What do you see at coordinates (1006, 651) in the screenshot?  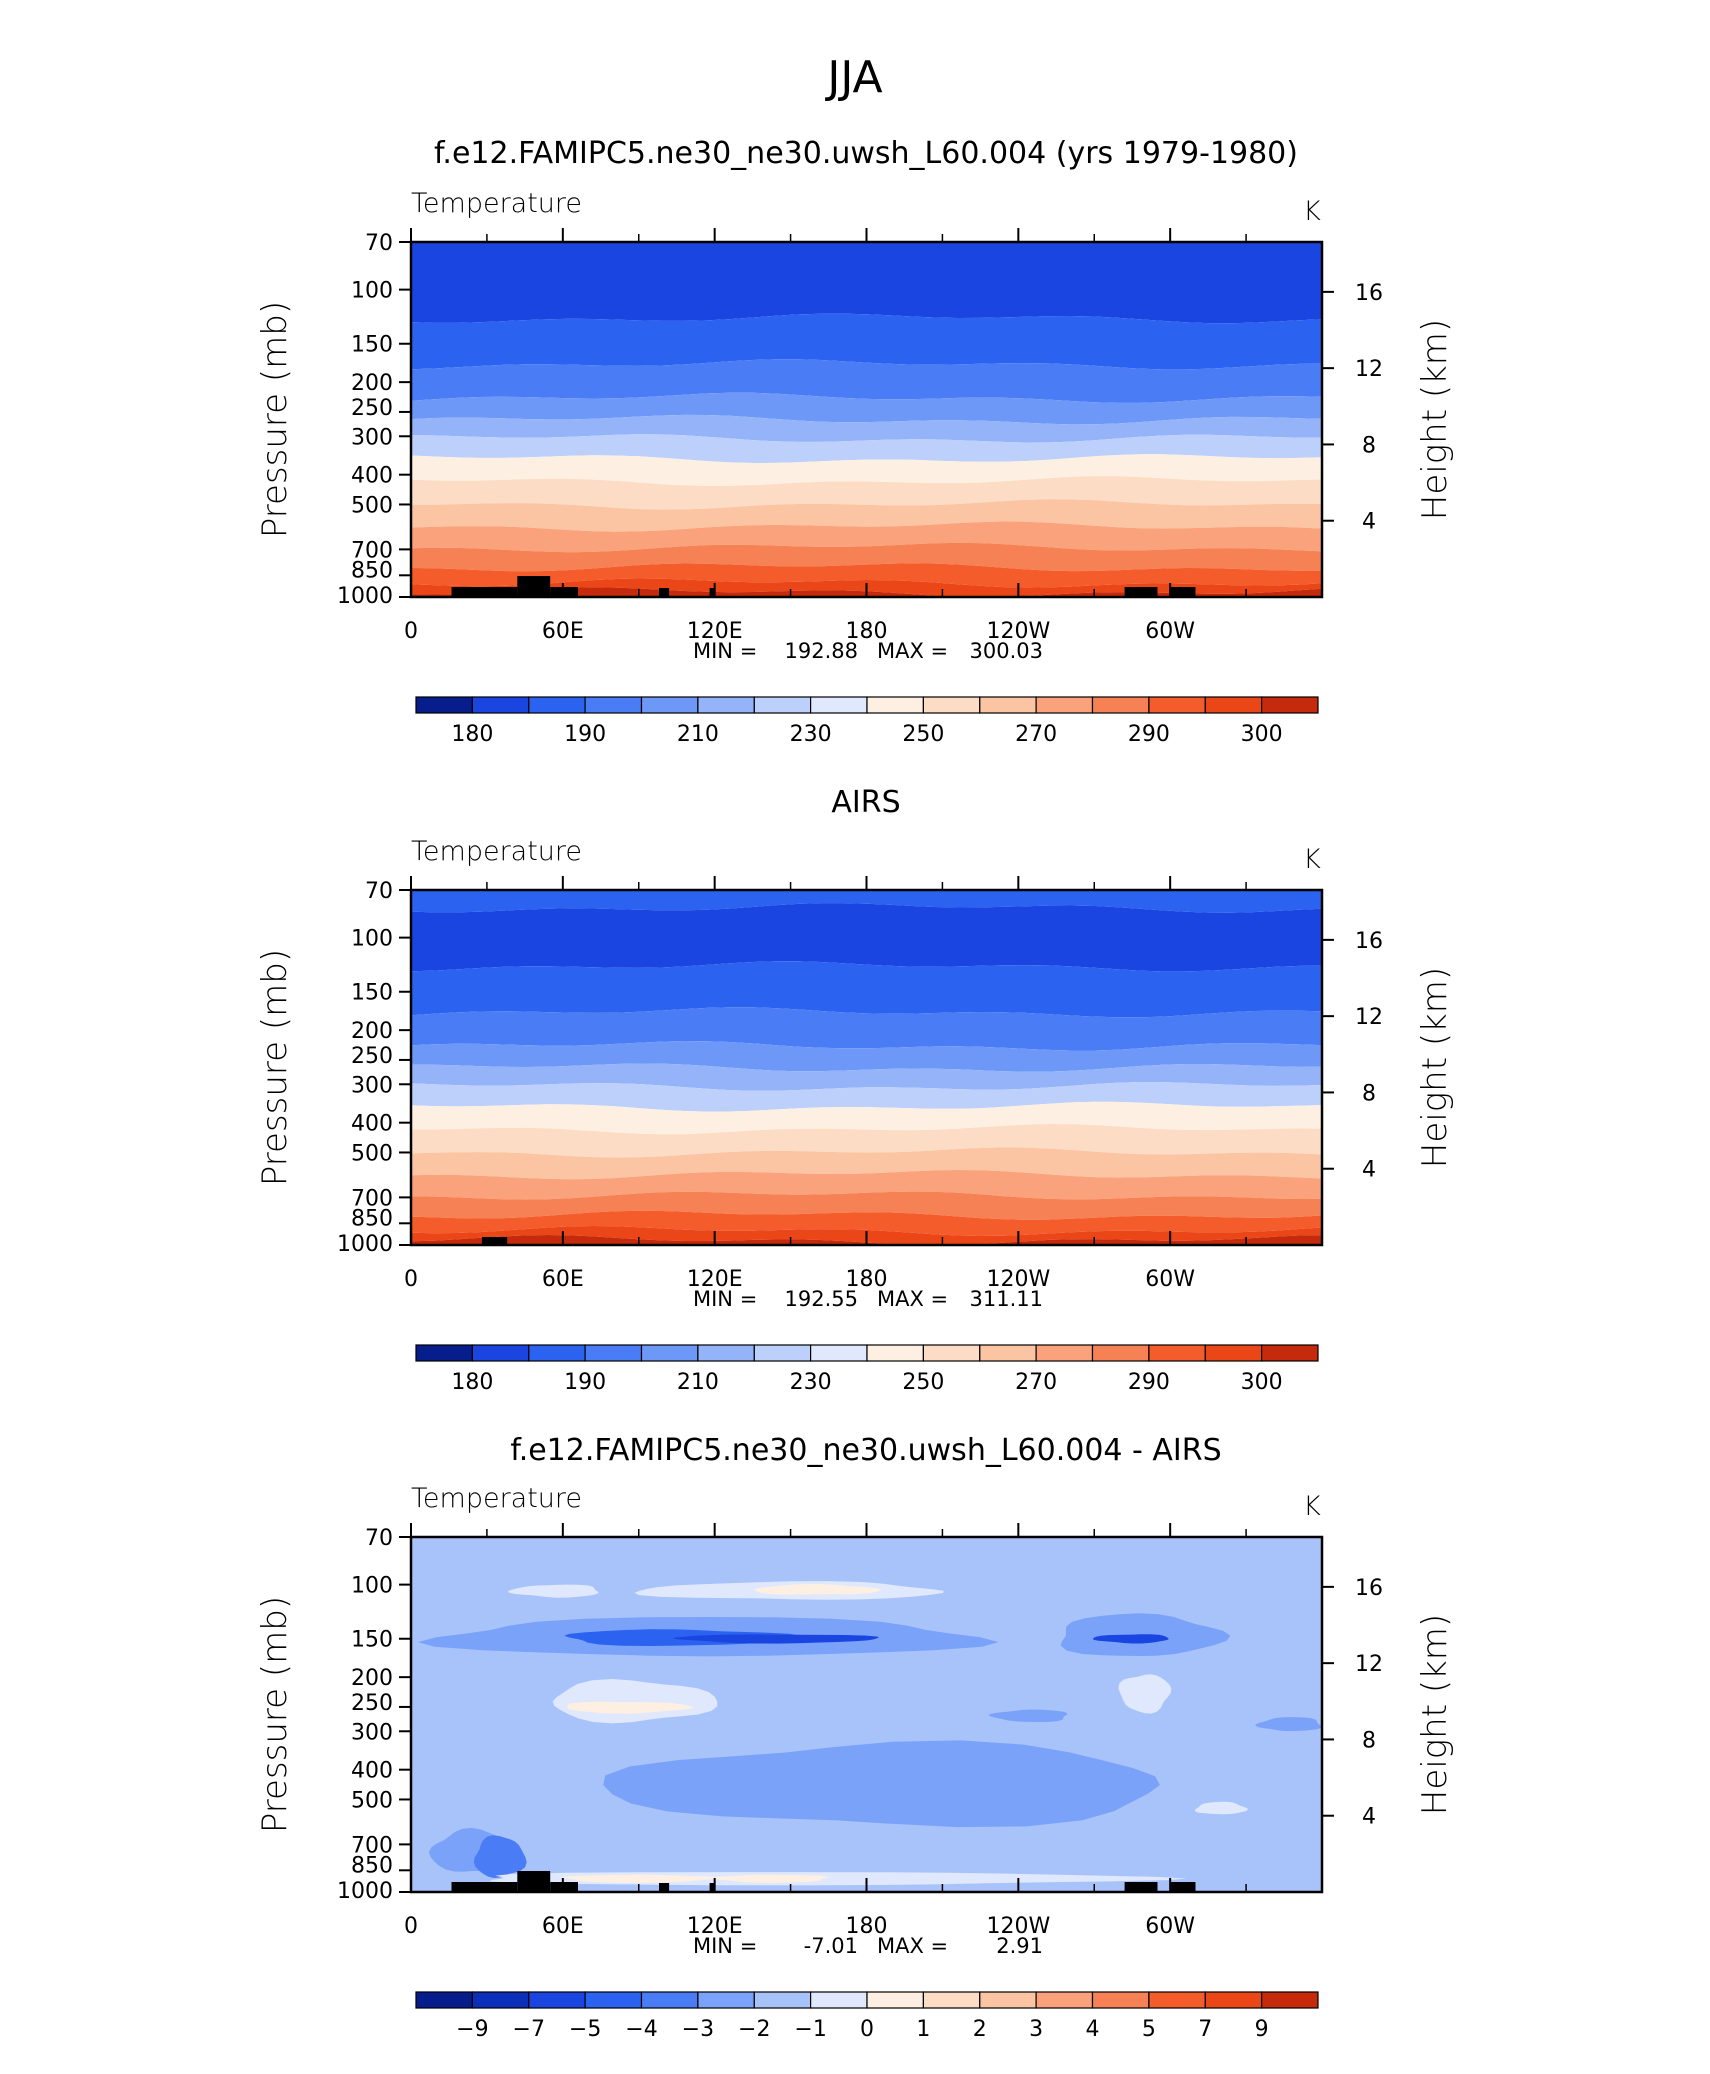 I see `max-value: 300.03` at bounding box center [1006, 651].